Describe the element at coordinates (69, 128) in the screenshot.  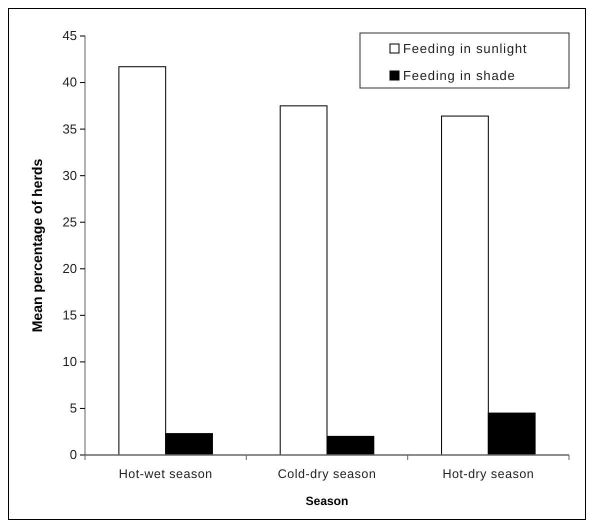
I see `y-tick-label: 35` at that location.